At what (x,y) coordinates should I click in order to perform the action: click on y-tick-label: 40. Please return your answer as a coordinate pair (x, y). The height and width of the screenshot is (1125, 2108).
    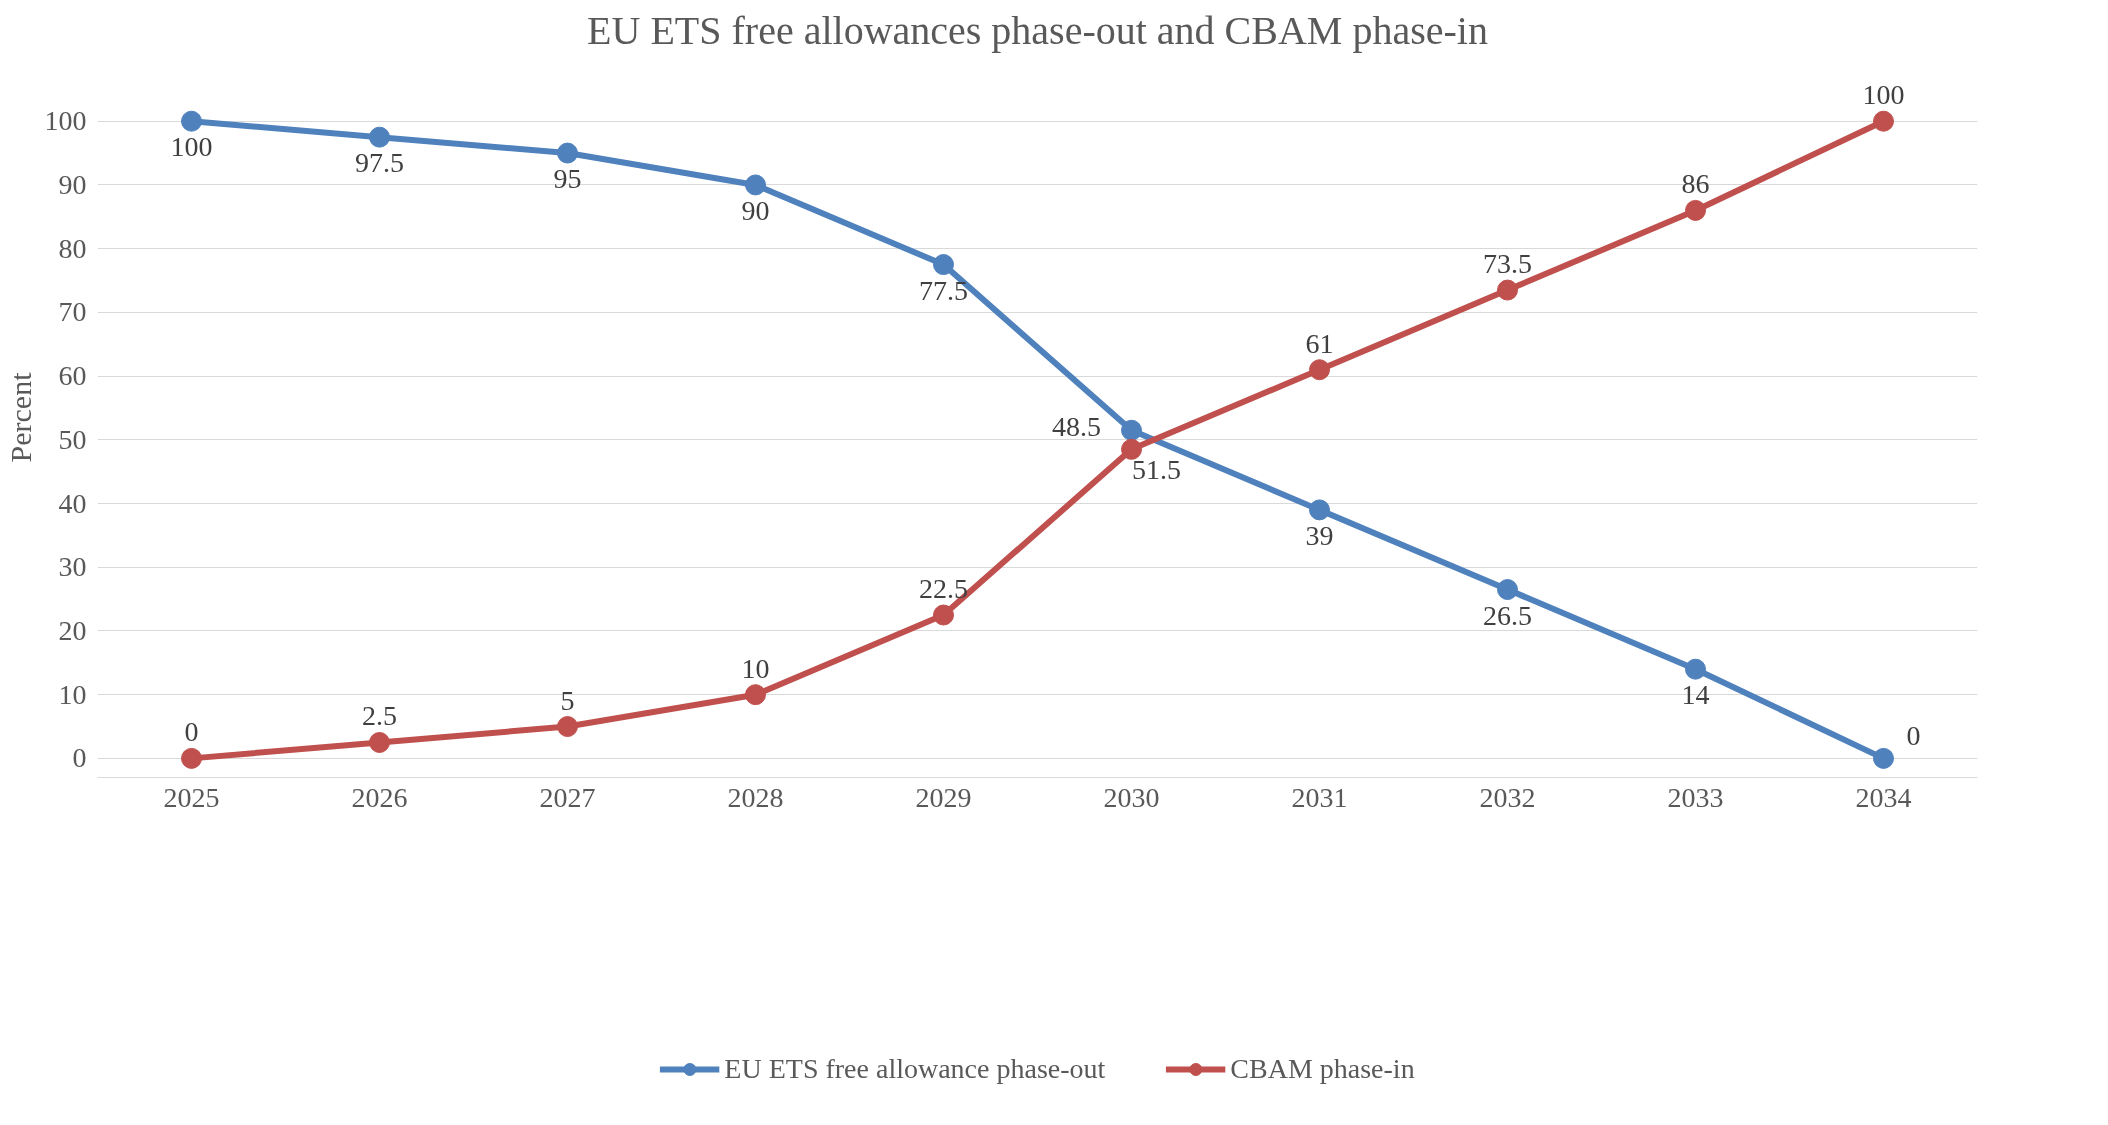
    Looking at the image, I should click on (72, 503).